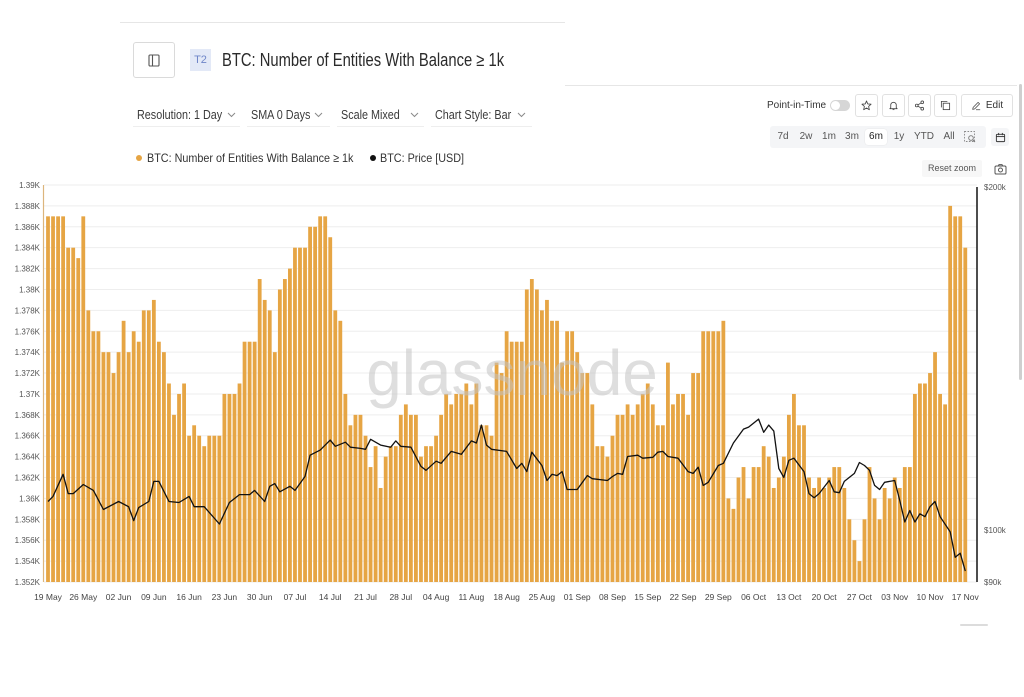 The height and width of the screenshot is (697, 1024). I want to click on zoom-select-button, so click(970, 137).